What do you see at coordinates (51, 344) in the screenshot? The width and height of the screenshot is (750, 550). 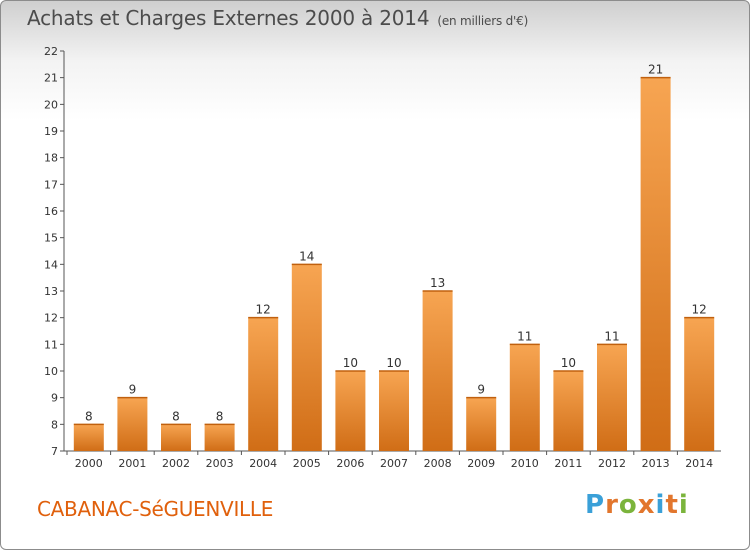 I see `y-tick-label: 11` at bounding box center [51, 344].